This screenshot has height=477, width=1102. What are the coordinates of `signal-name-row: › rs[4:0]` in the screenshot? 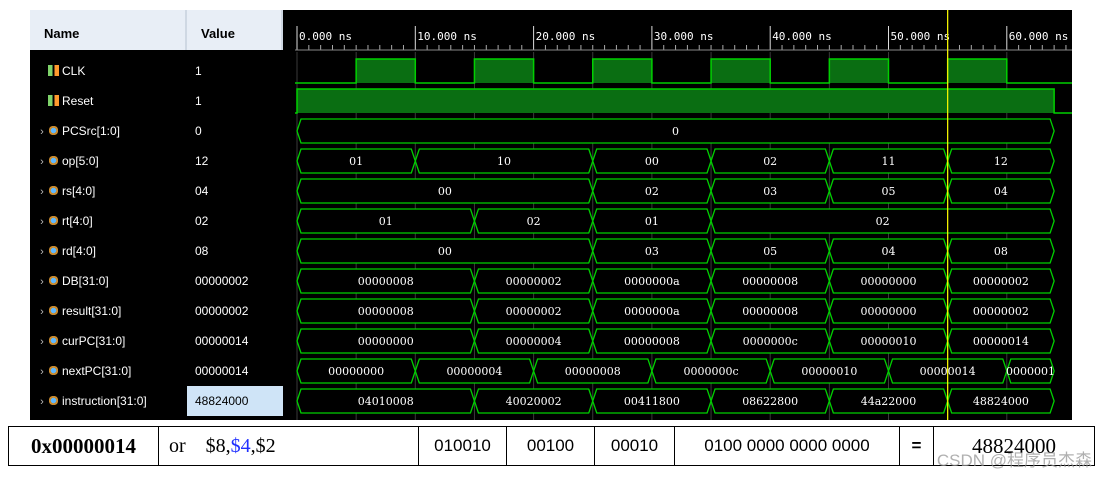 It's located at (62, 191).